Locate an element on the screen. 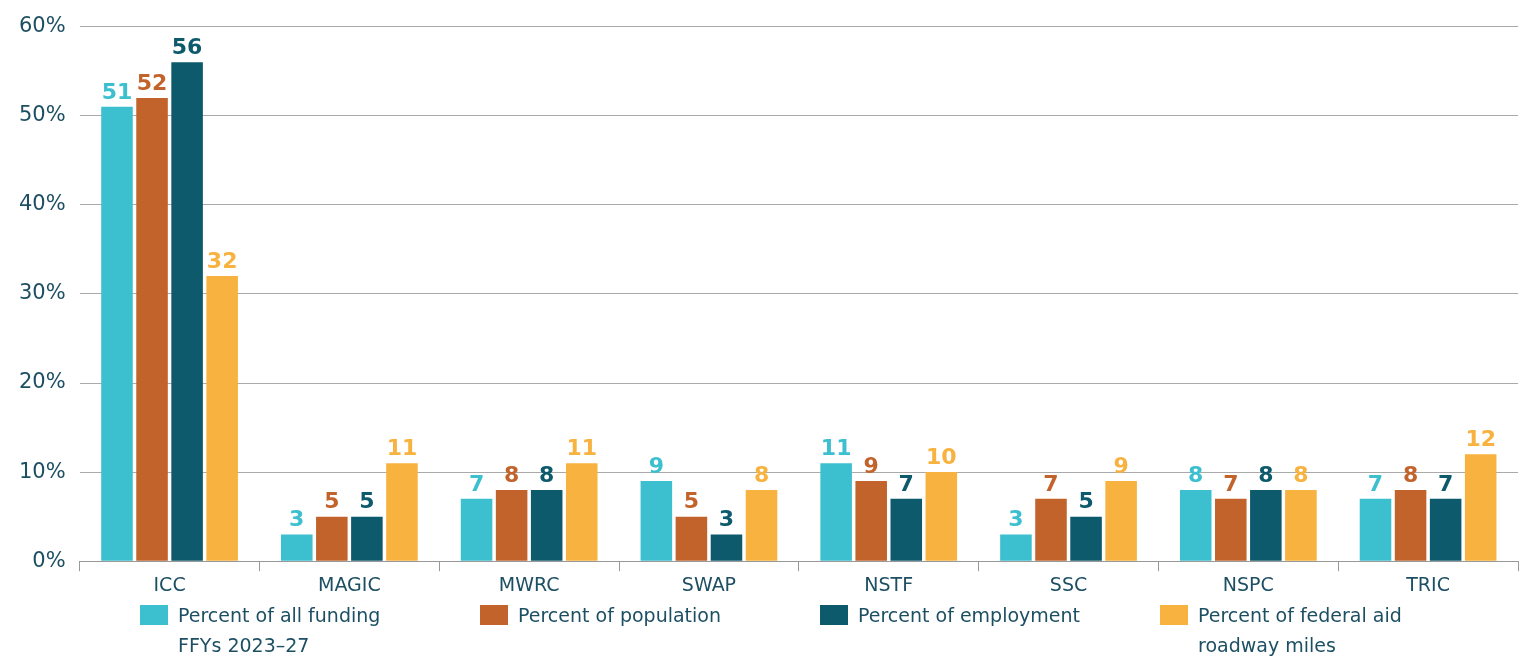 The height and width of the screenshot is (661, 1528). data-label: 10 is located at coordinates (941, 456).